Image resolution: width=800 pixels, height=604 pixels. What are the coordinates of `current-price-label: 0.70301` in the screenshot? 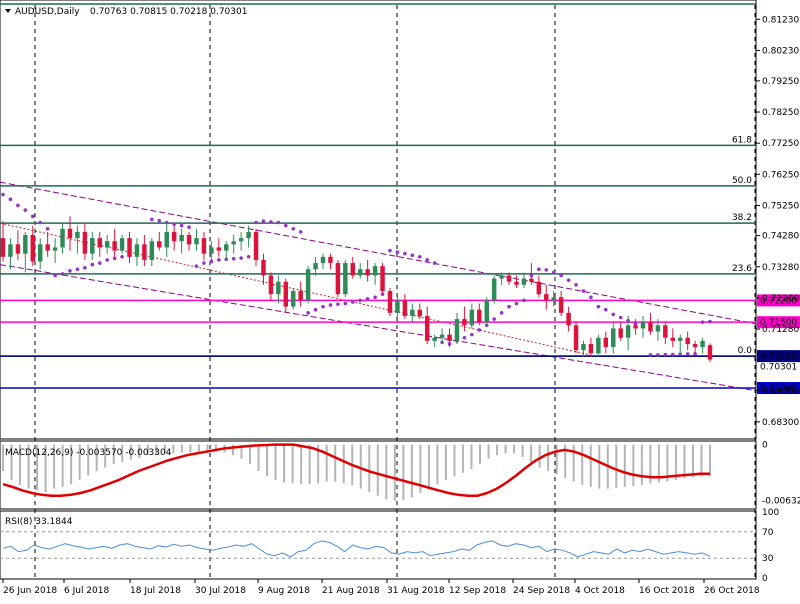 It's located at (778, 368).